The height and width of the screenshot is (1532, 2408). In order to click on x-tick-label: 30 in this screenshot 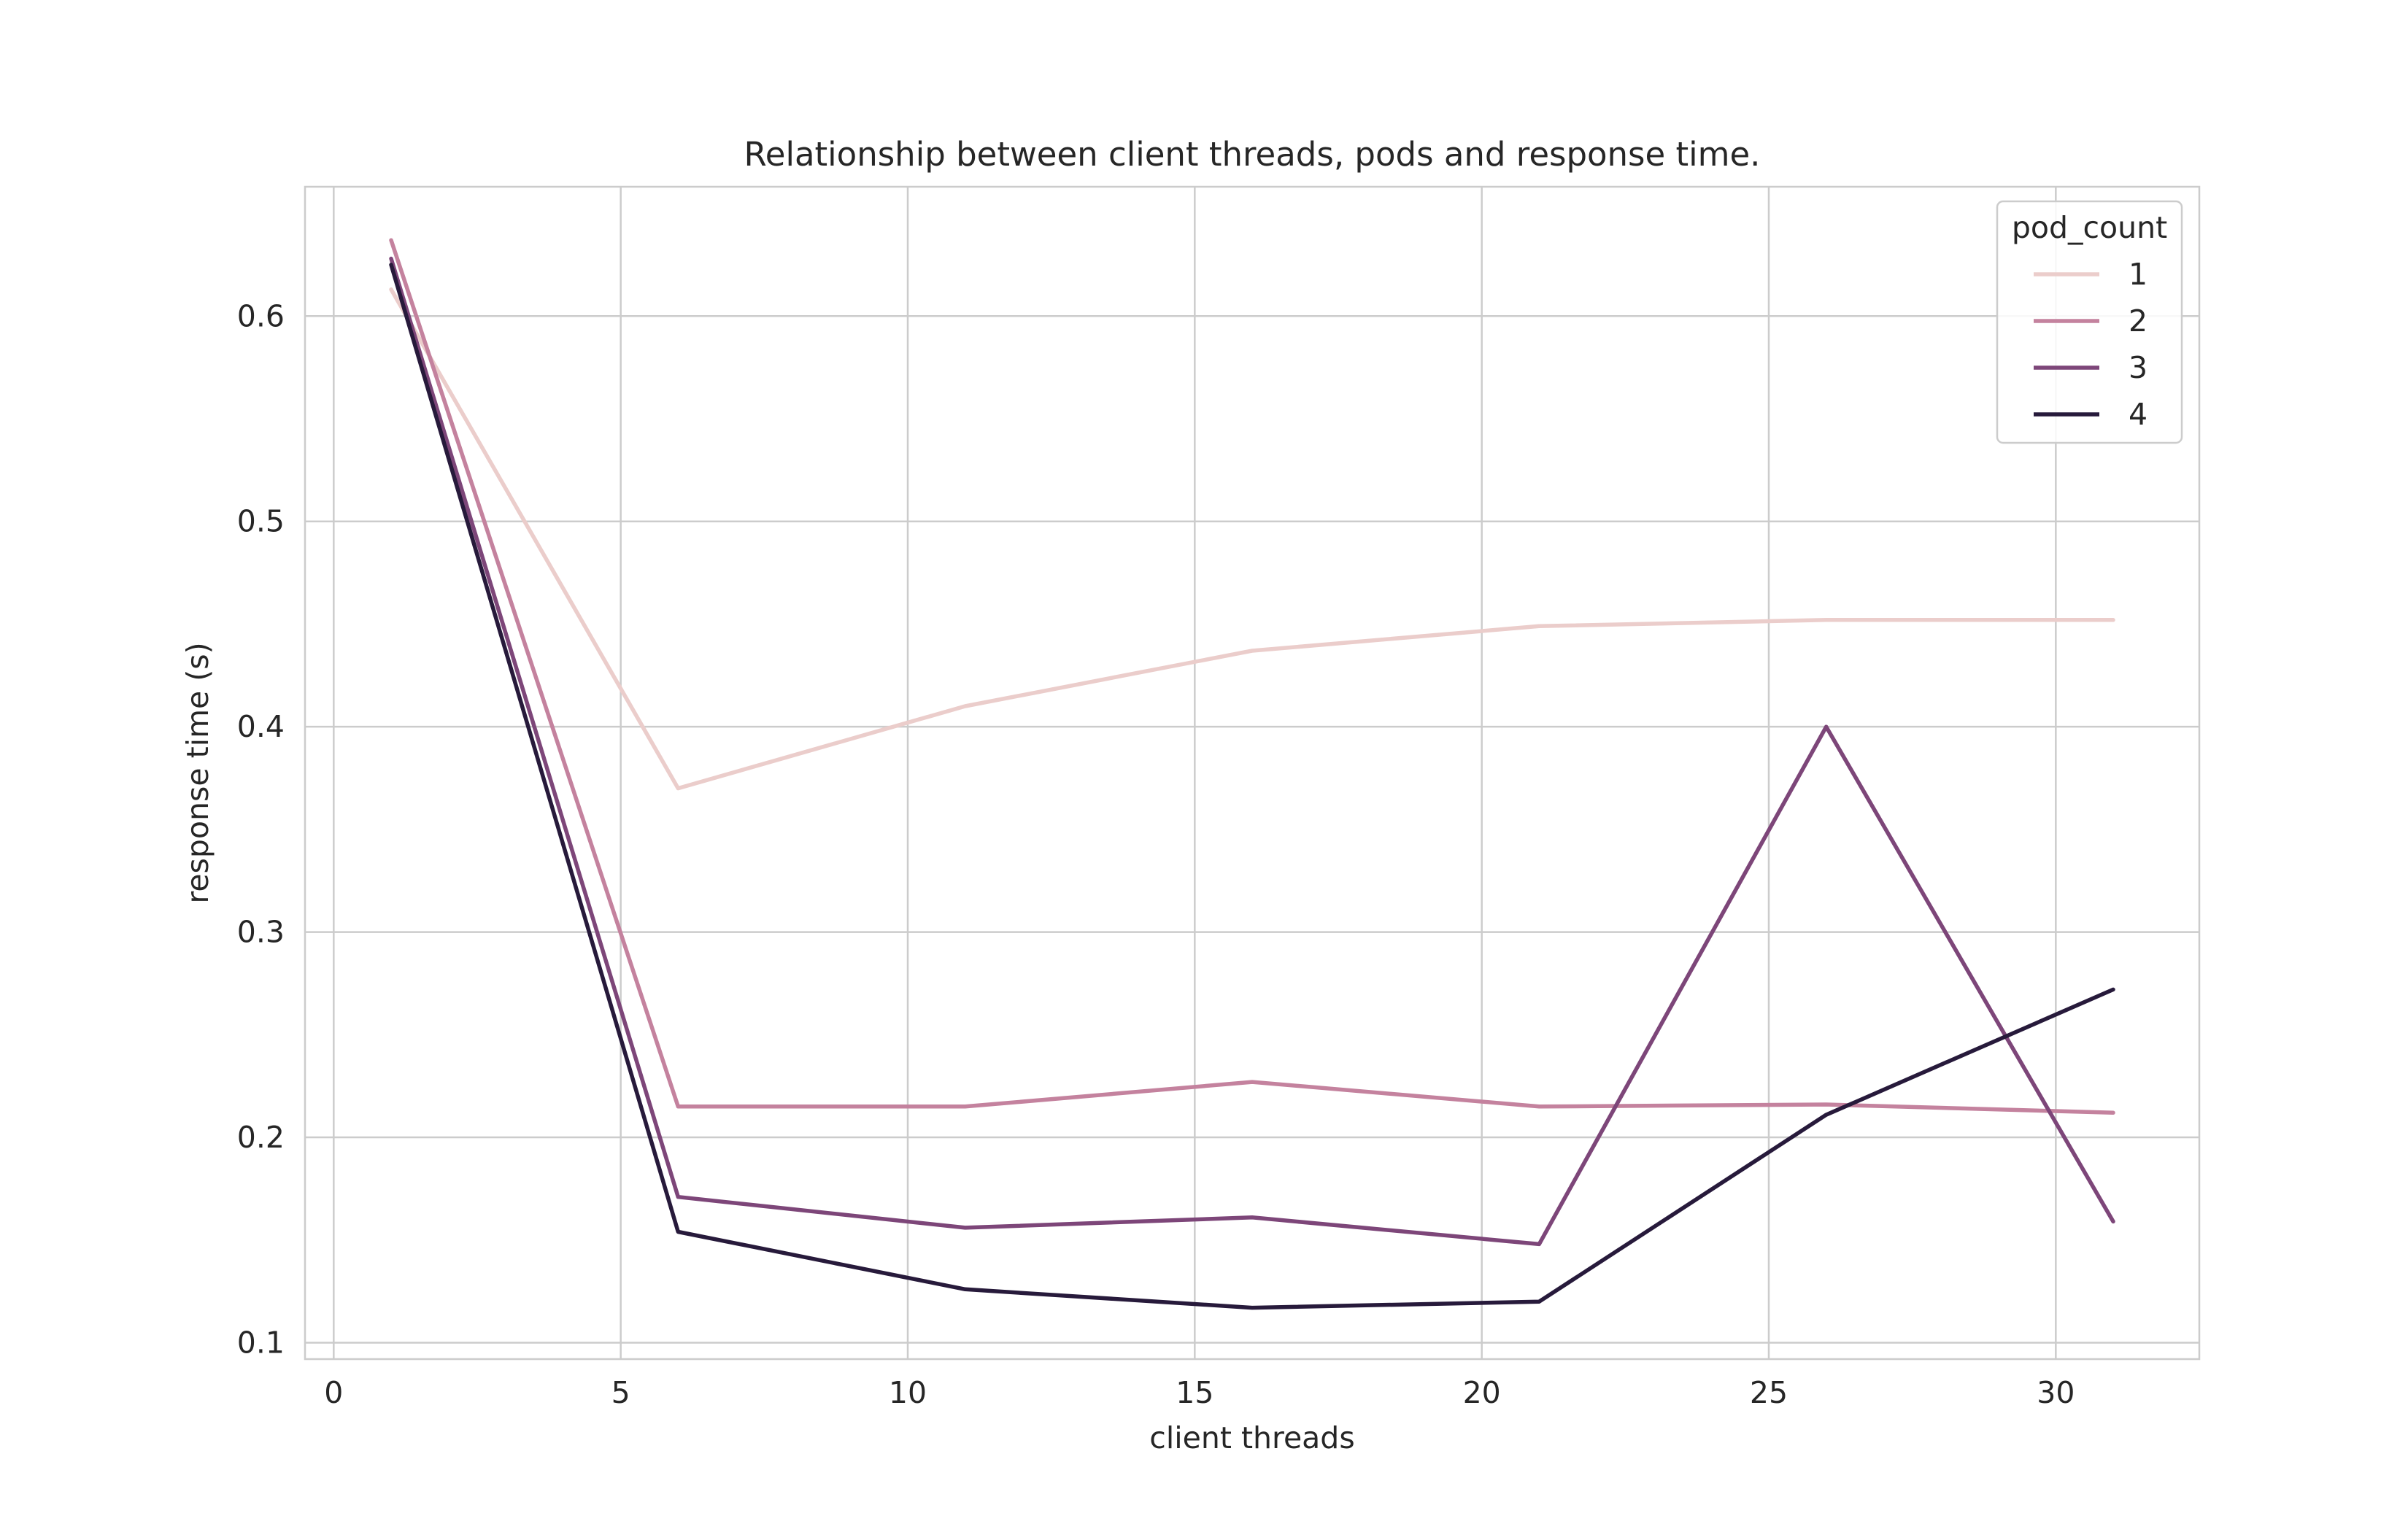, I will do `click(2056, 1393)`.